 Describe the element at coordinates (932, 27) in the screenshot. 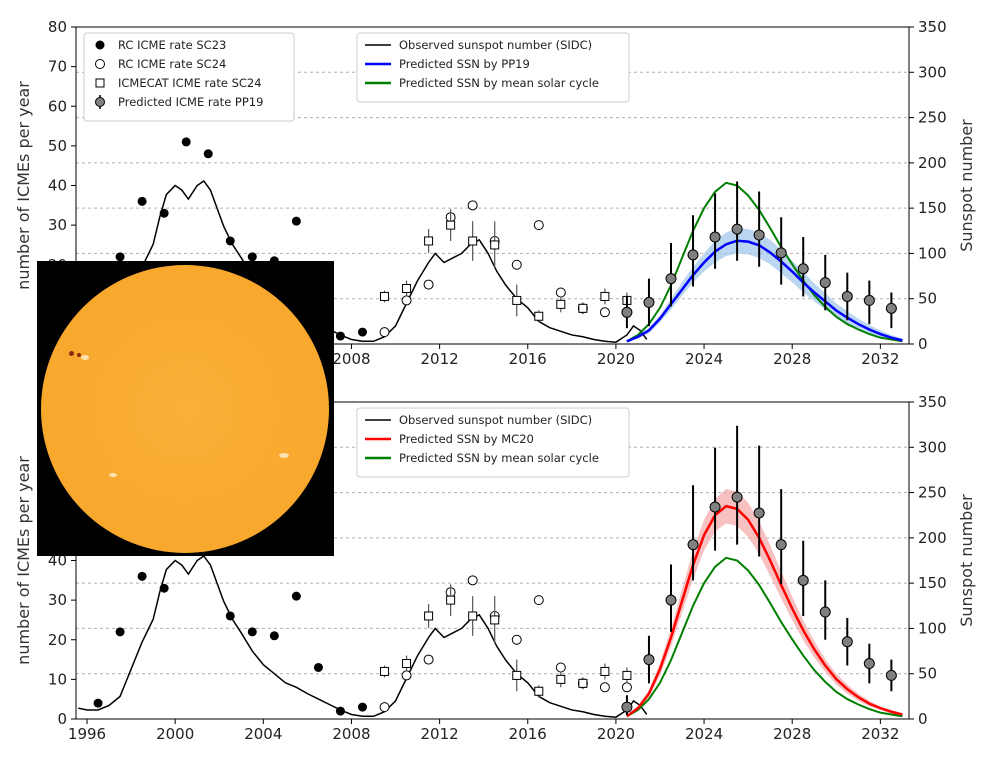

I see `y-right-tick-label: 350` at that location.